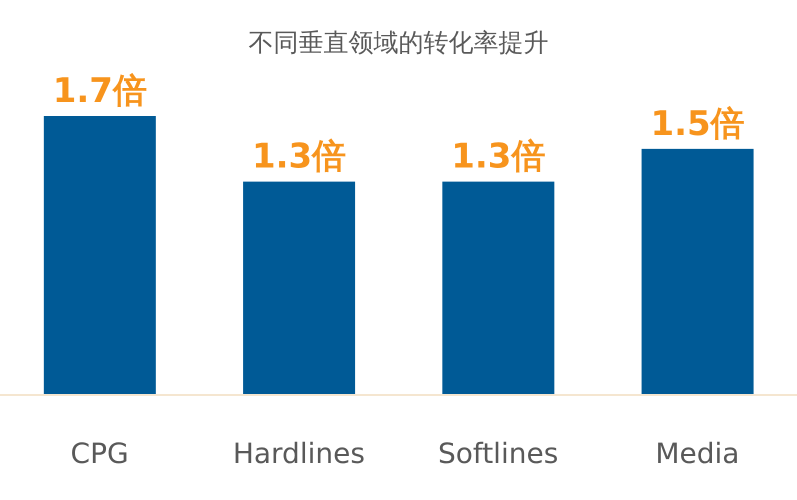  What do you see at coordinates (697, 453) in the screenshot?
I see `x-tick-label: Media` at bounding box center [697, 453].